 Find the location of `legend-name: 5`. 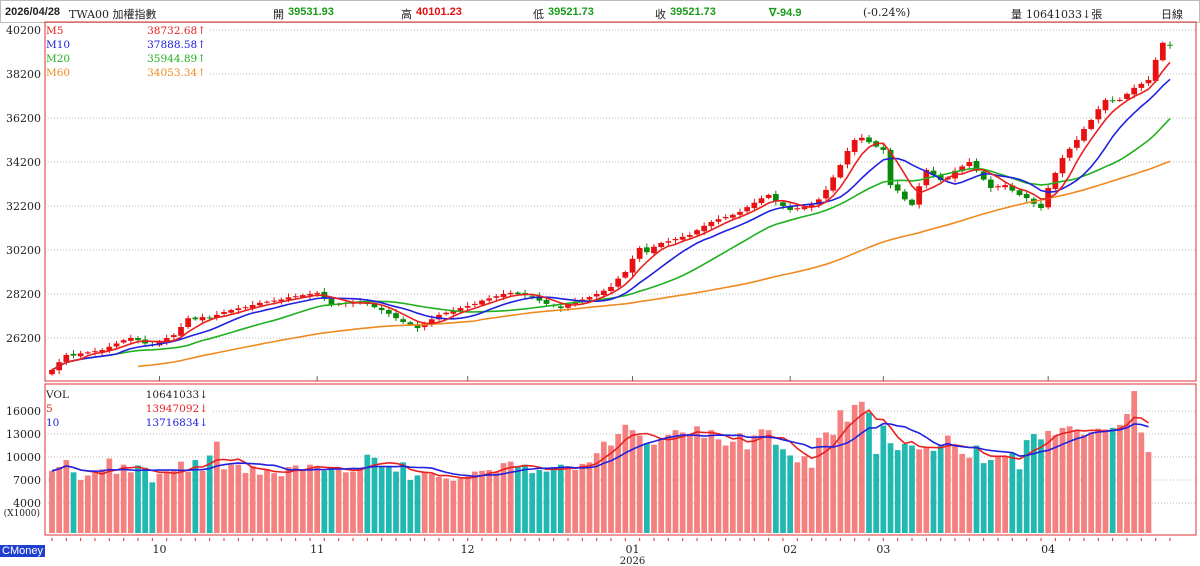

legend-name: 5 is located at coordinates (49, 409).